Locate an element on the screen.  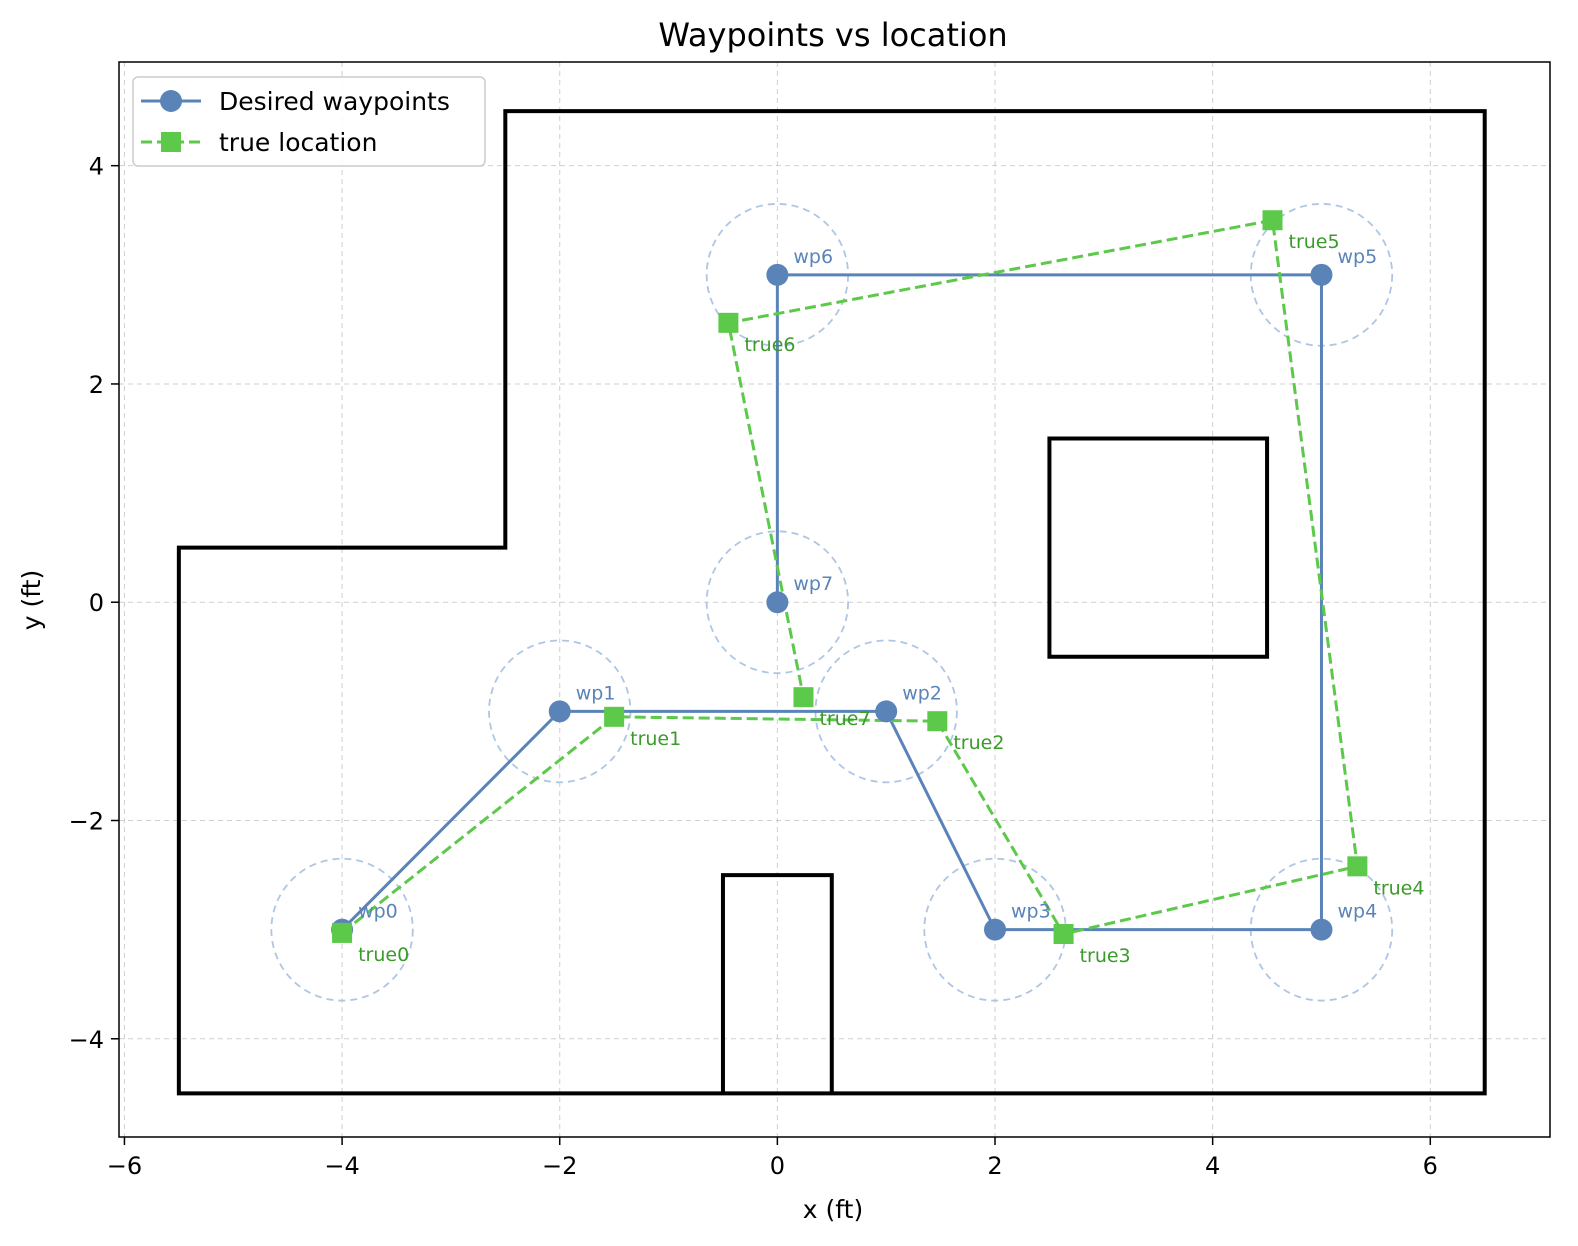
x-axis-label: x (ft) is located at coordinates (833, 1209).